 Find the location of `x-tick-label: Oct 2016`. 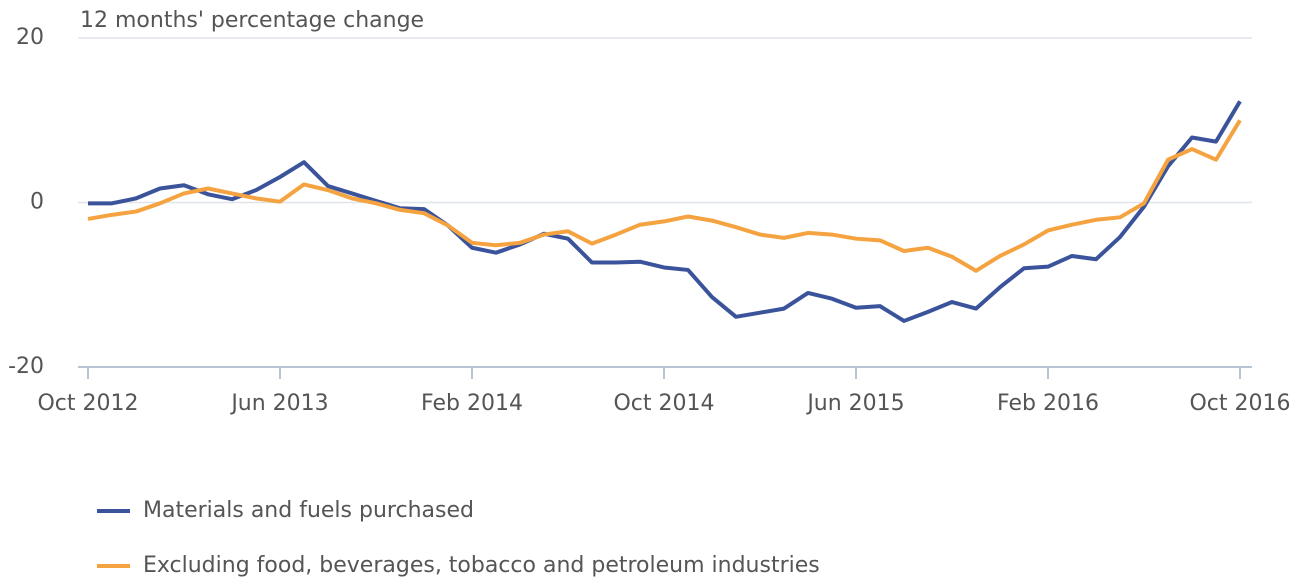

x-tick-label: Oct 2016 is located at coordinates (1239, 403).